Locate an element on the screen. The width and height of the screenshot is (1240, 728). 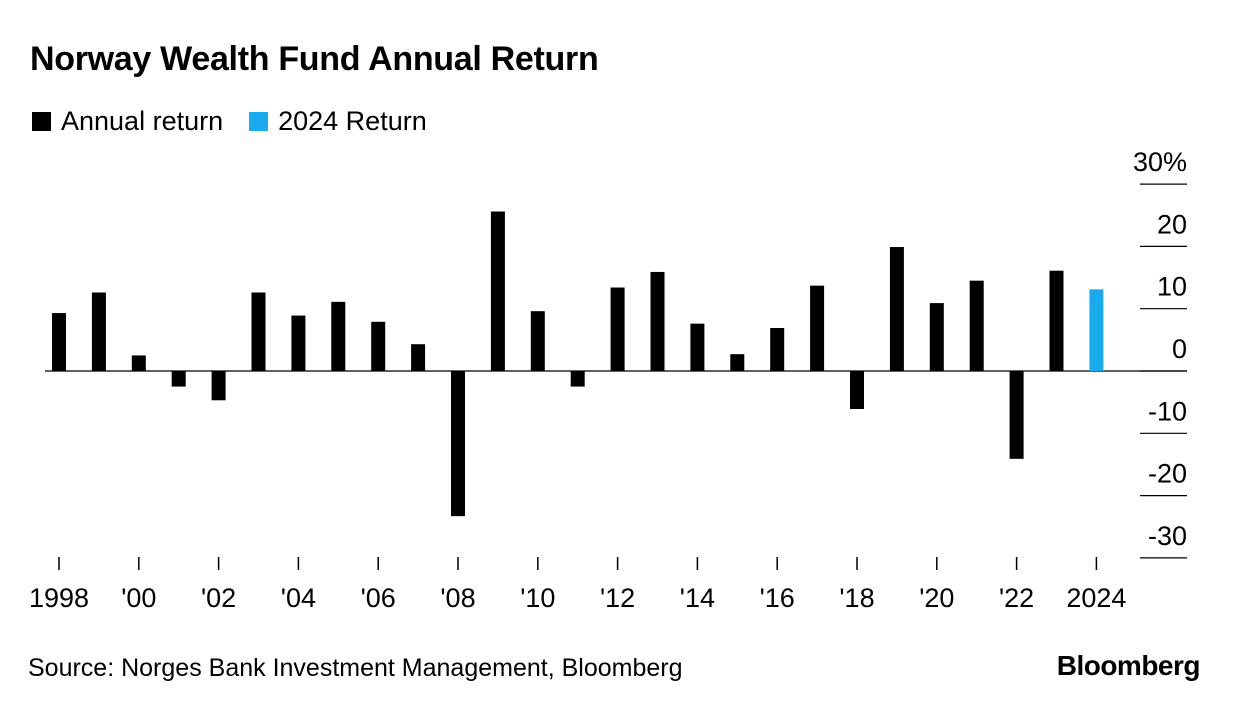
bar-2003 is located at coordinates (258, 331).